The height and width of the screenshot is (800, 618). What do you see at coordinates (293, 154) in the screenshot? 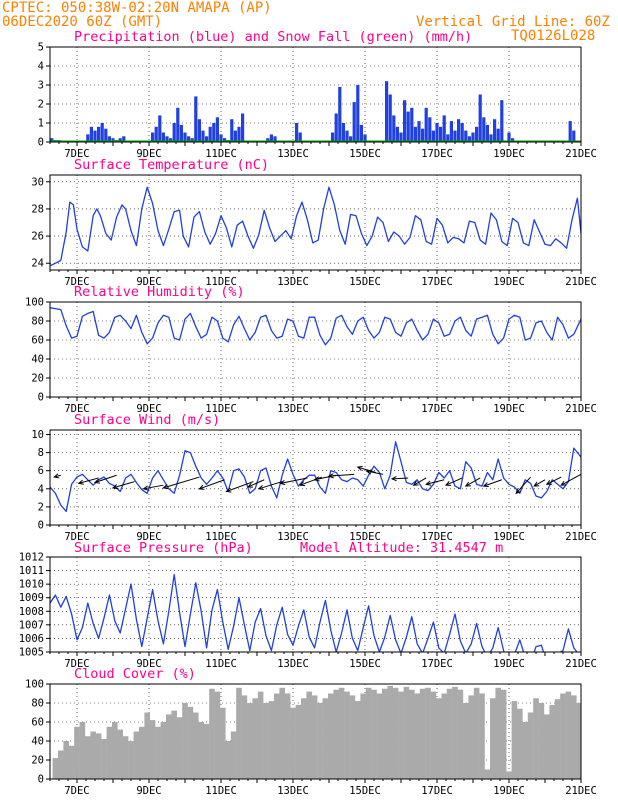
I see `precip-xtick-label: 13DEC` at bounding box center [293, 154].